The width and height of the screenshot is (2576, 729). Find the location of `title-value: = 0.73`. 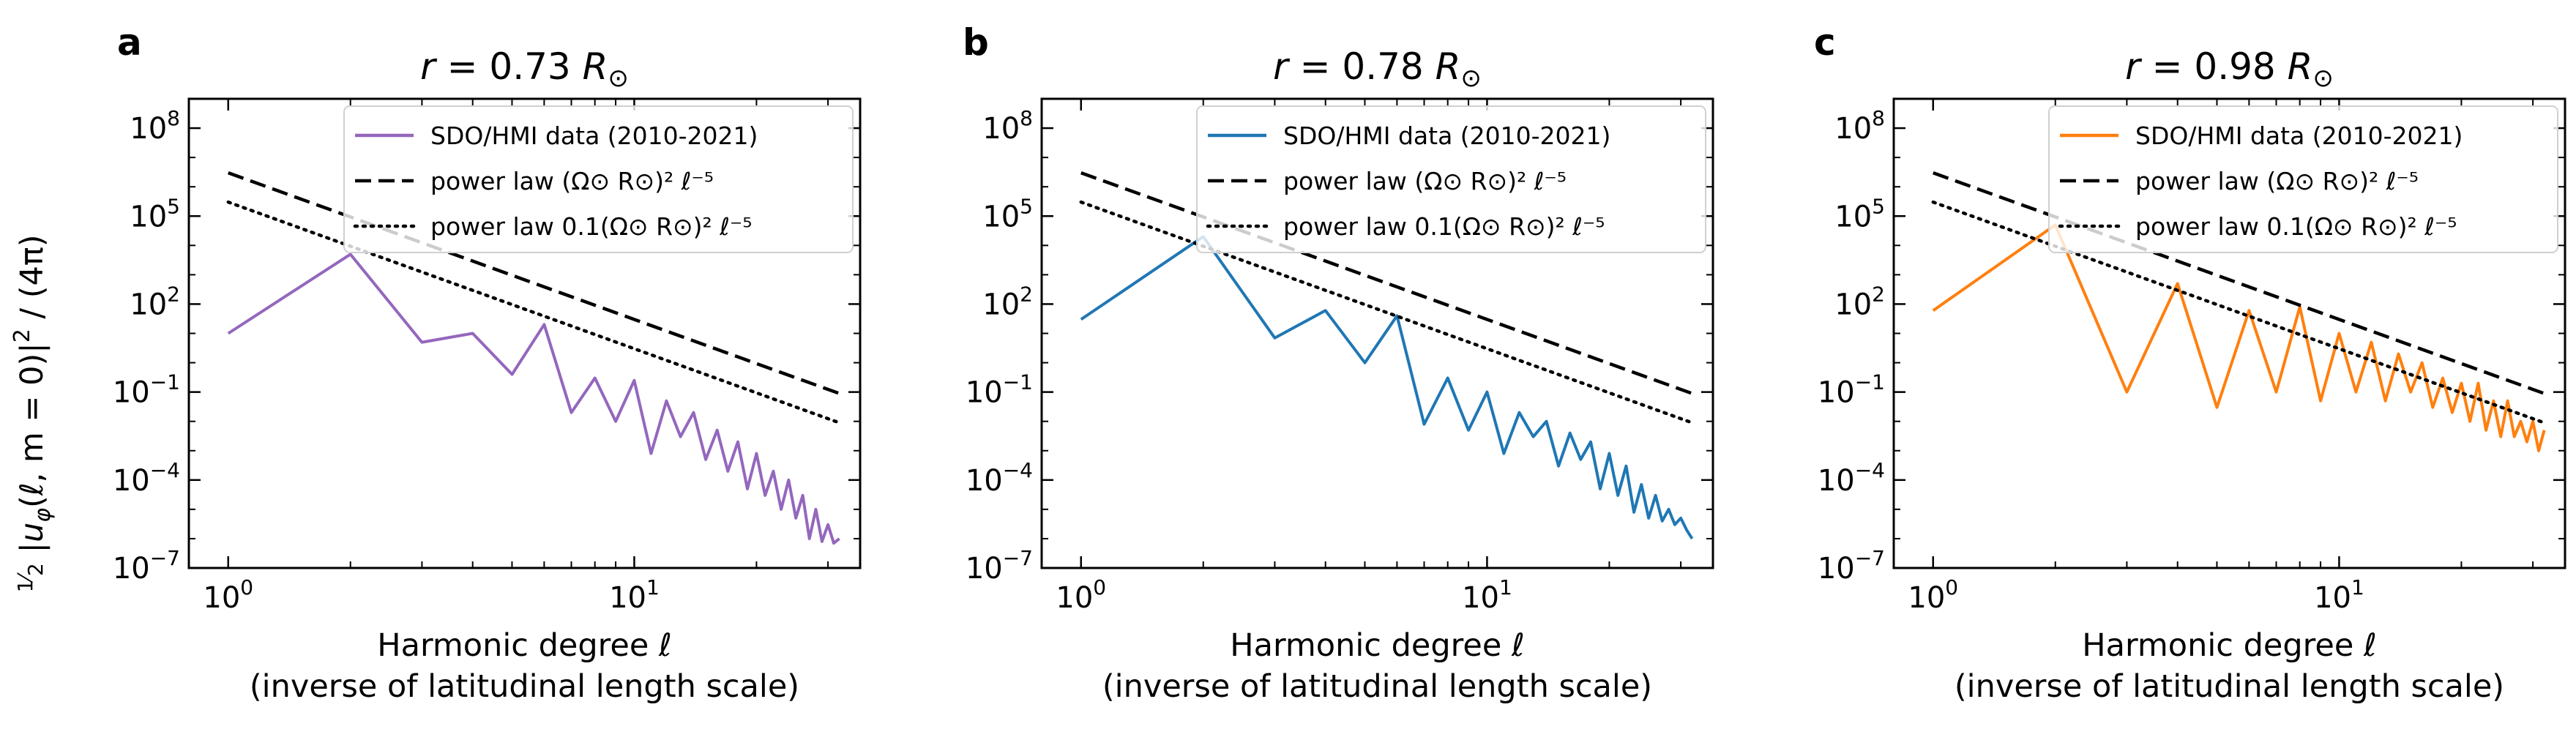

title-value: = 0.73 is located at coordinates (509, 66).